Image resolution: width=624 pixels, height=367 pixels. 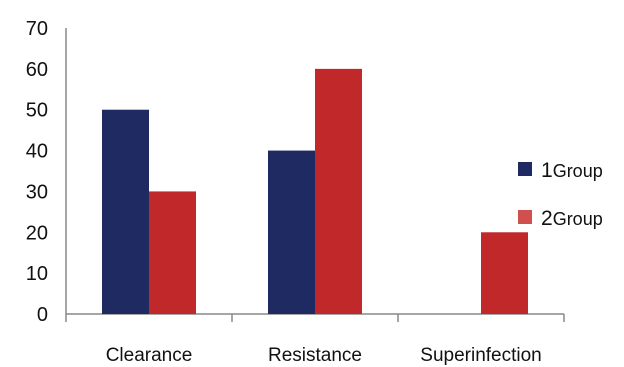 I want to click on bar-2group-superinfection, so click(x=504, y=273).